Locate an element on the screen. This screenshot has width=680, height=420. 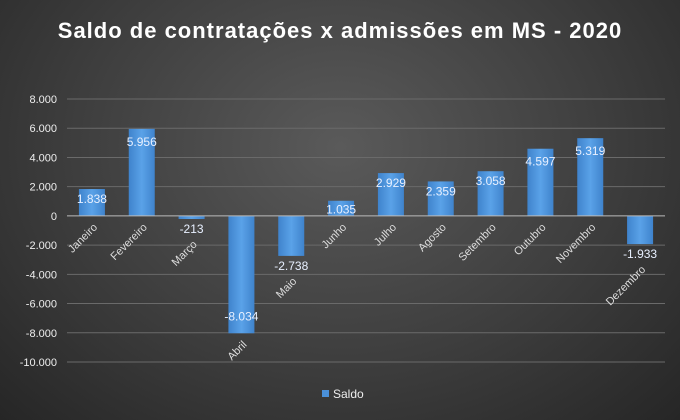
bar-outubro is located at coordinates (540, 182).